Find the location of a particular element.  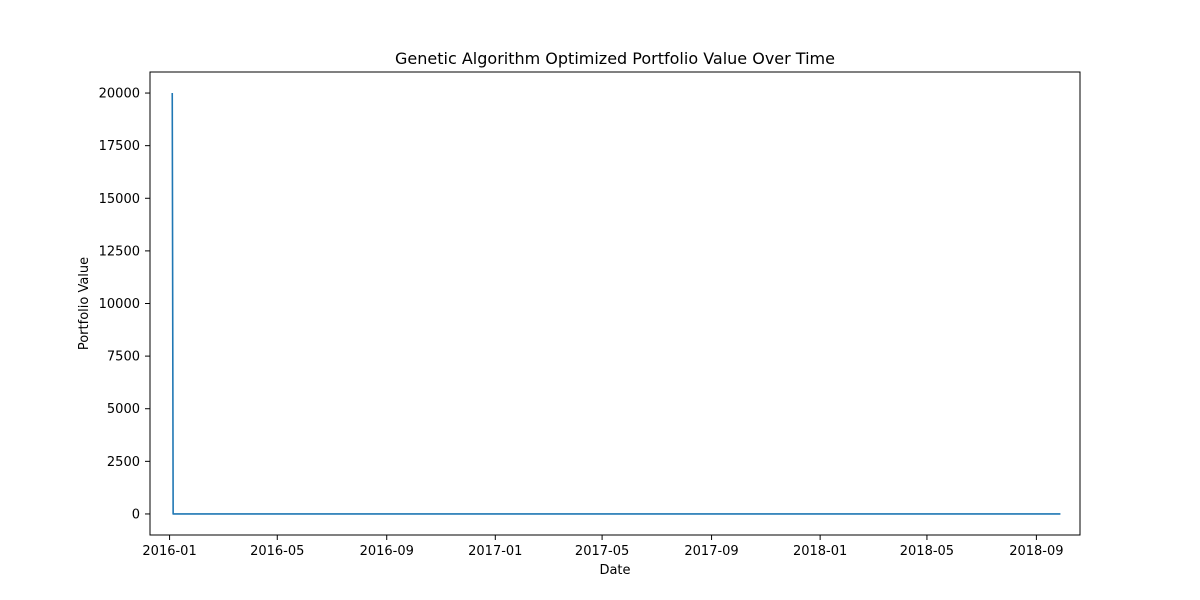

x-tick-label: 2016-05 is located at coordinates (277, 551).